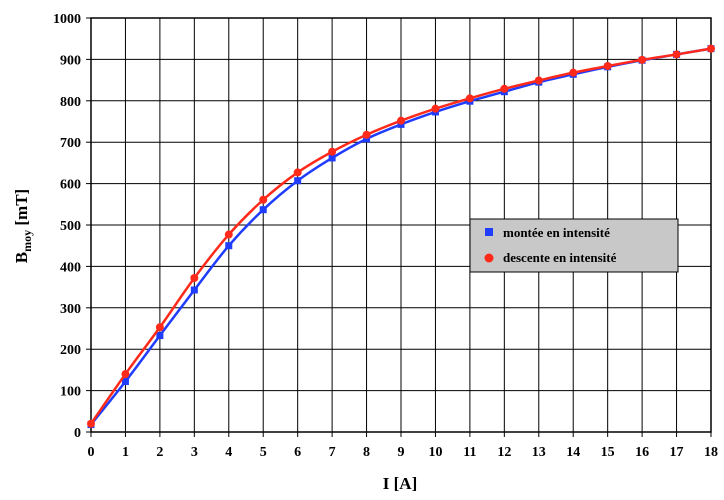  I want to click on y-tick-label: 700, so click(70, 143).